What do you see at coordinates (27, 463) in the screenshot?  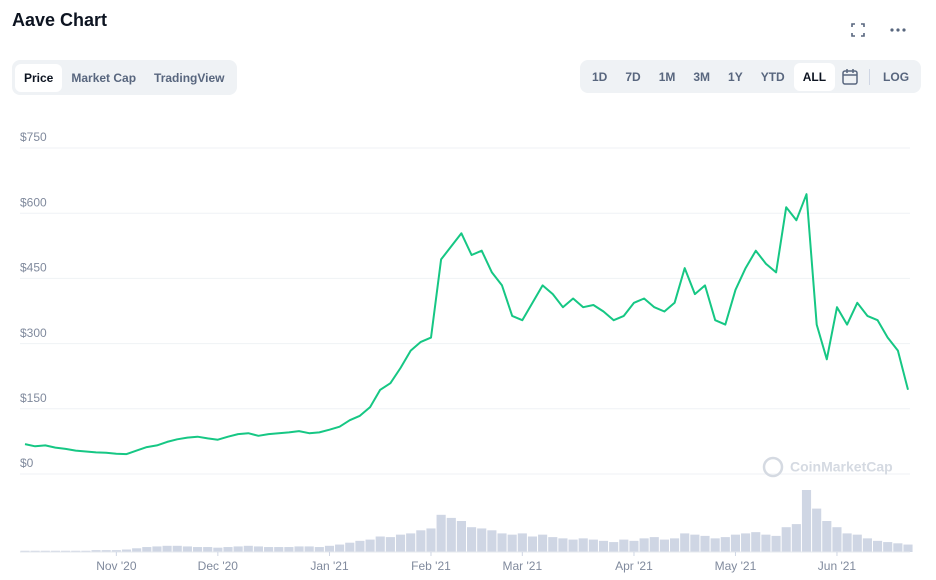 I see `y-tick-label: $0` at bounding box center [27, 463].